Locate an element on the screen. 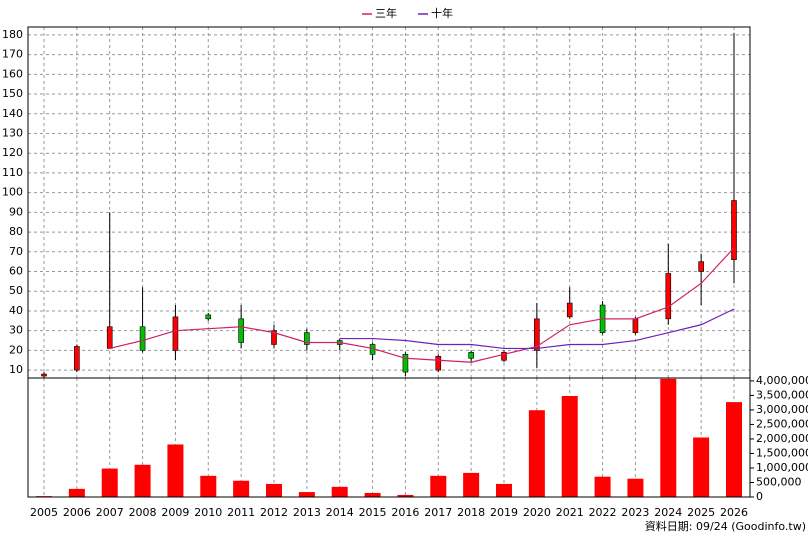 The width and height of the screenshot is (808, 540). y-tick-label: 170 is located at coordinates (12, 54).